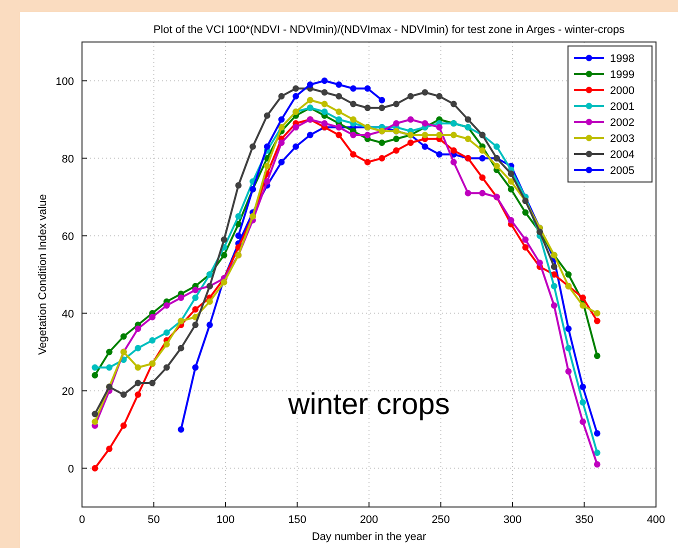 The height and width of the screenshot is (548, 678). I want to click on x-tick-label: 300, so click(512, 520).